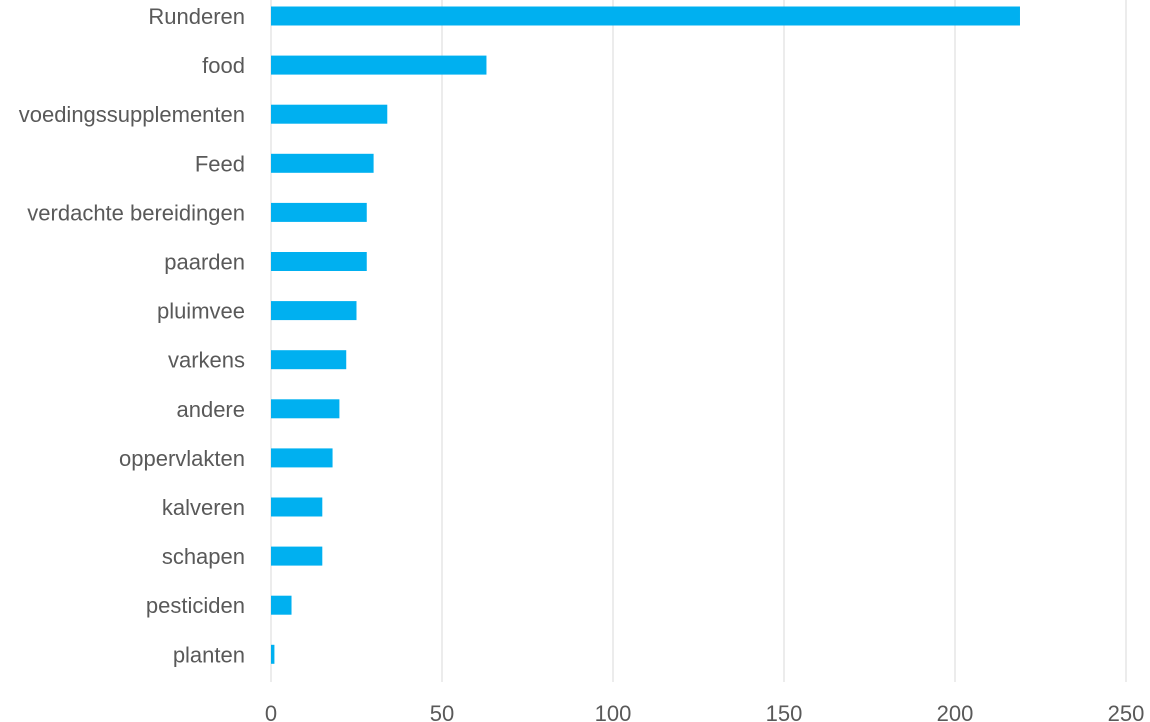  What do you see at coordinates (613, 711) in the screenshot?
I see `x-tick-label: 100` at bounding box center [613, 711].